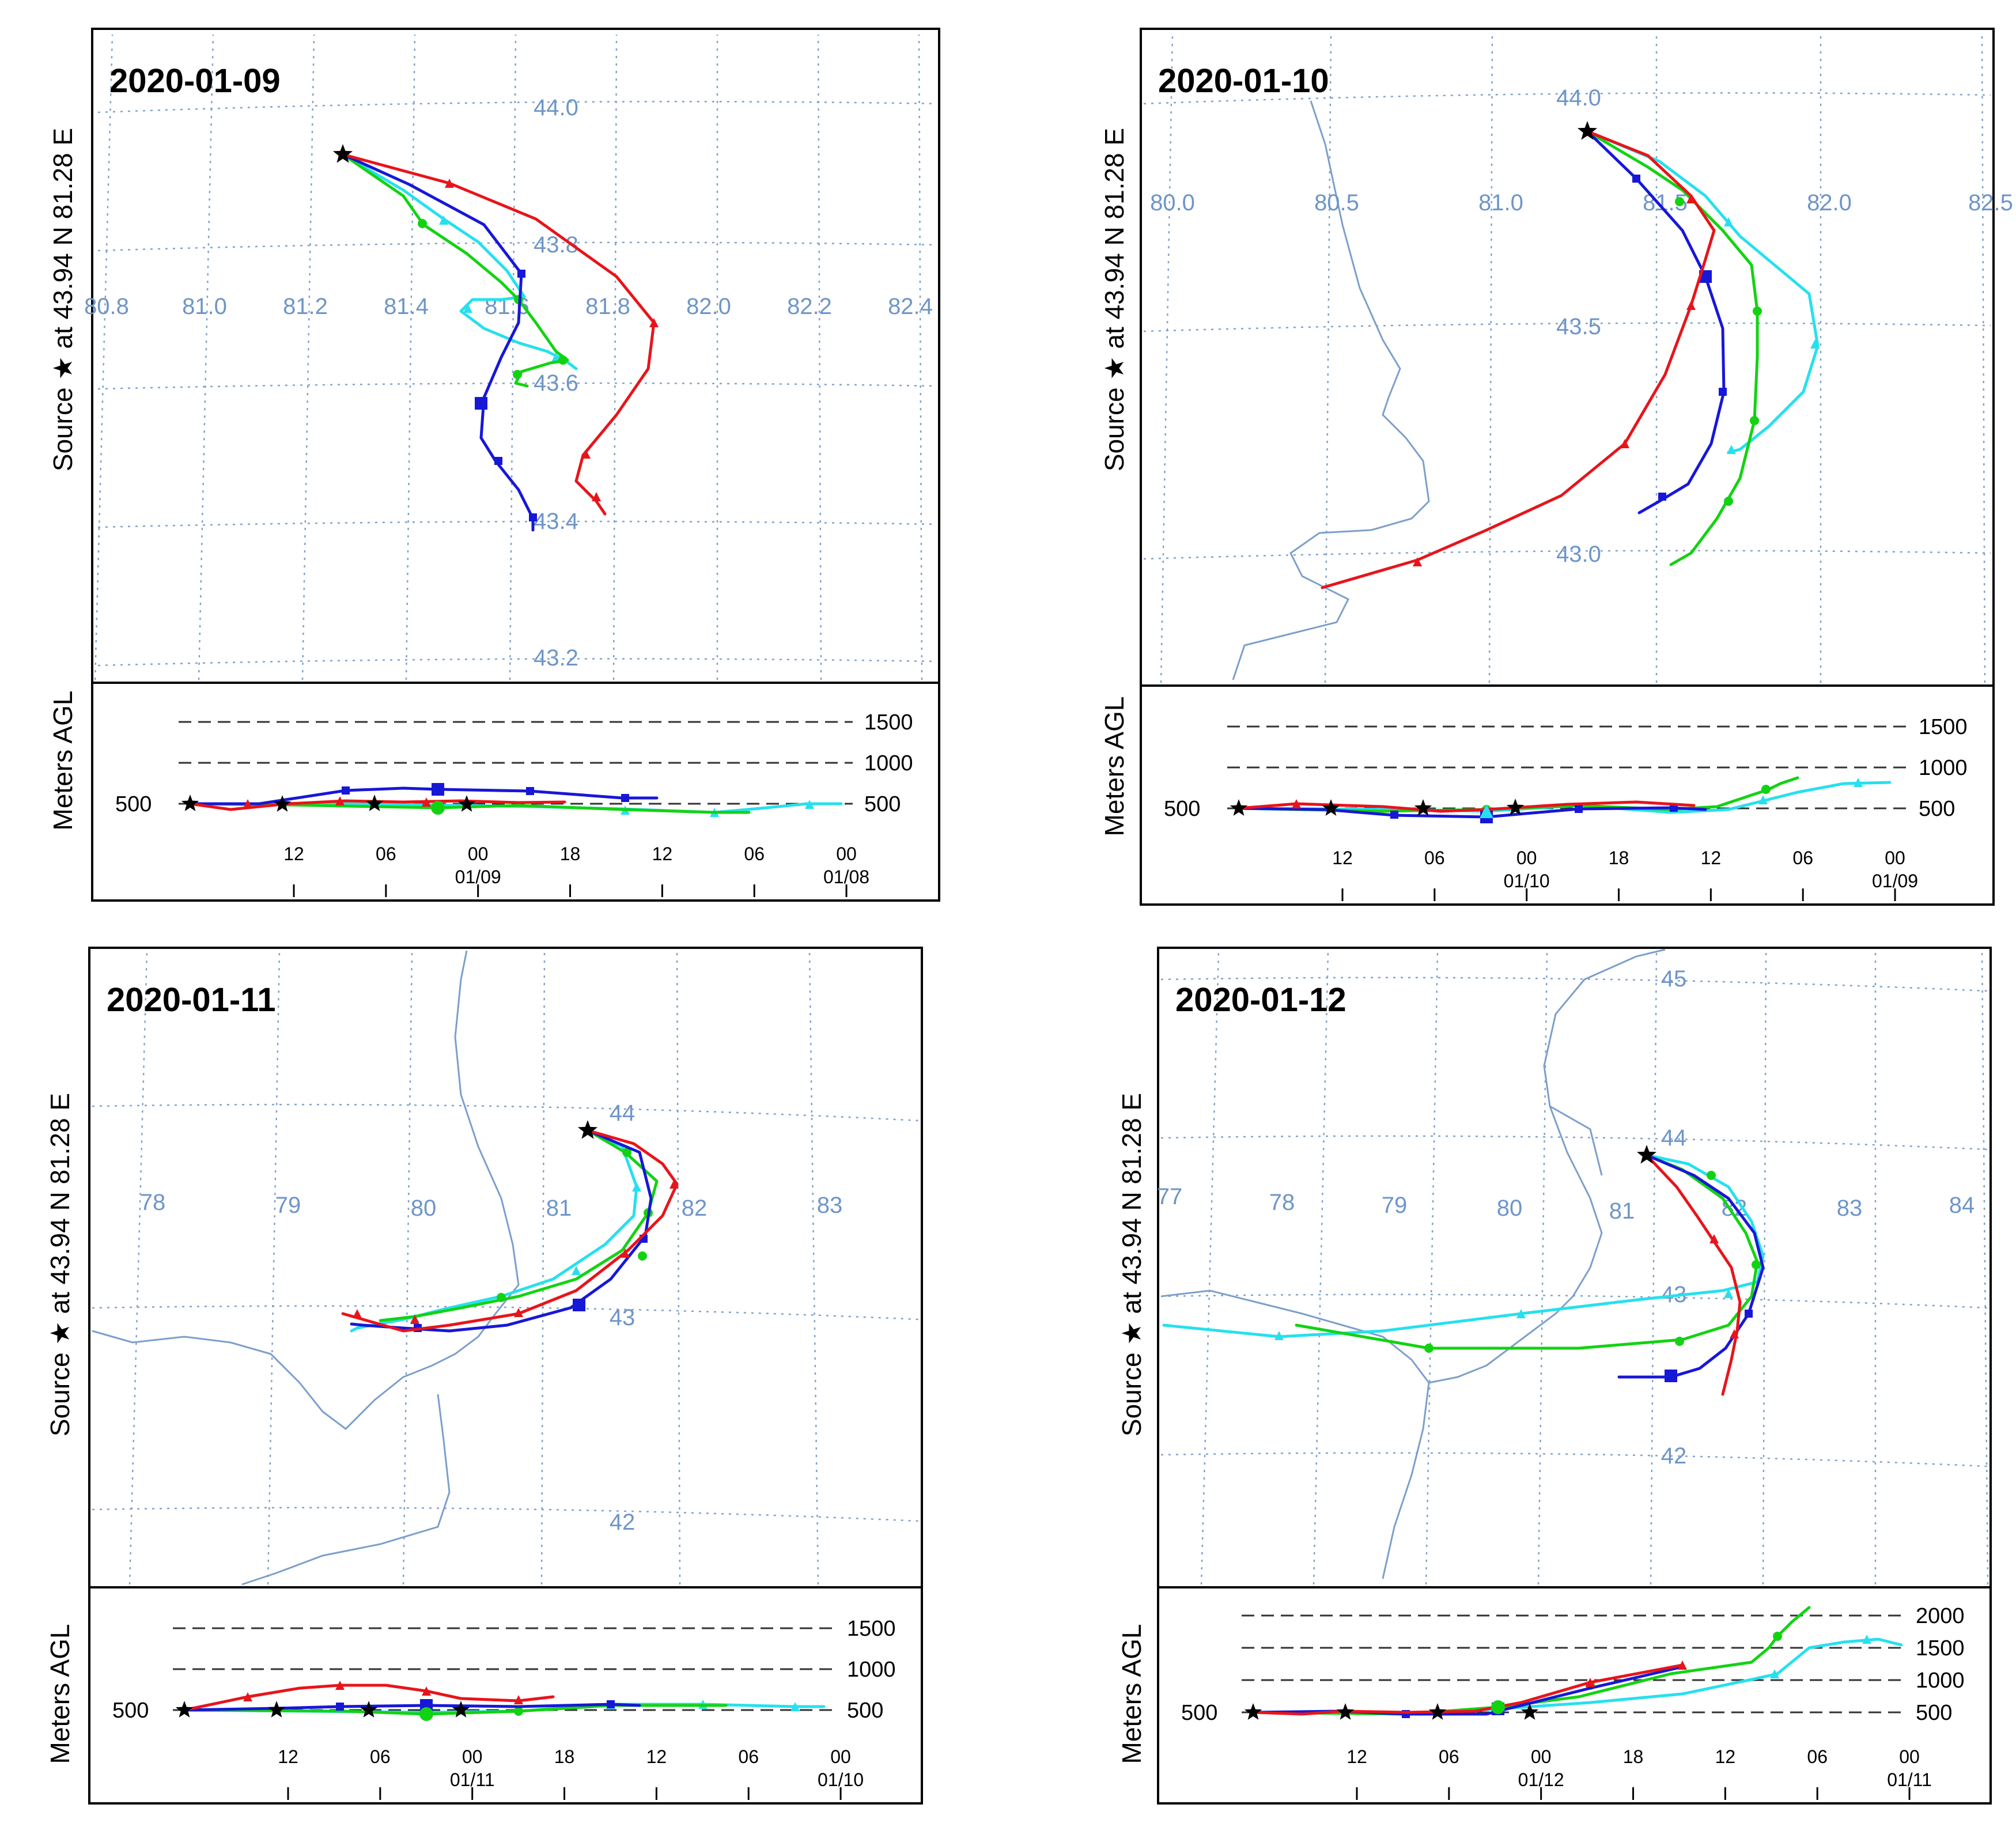 This screenshot has width=2016, height=1827. I want to click on red-trajectory-line, so click(498, 334).